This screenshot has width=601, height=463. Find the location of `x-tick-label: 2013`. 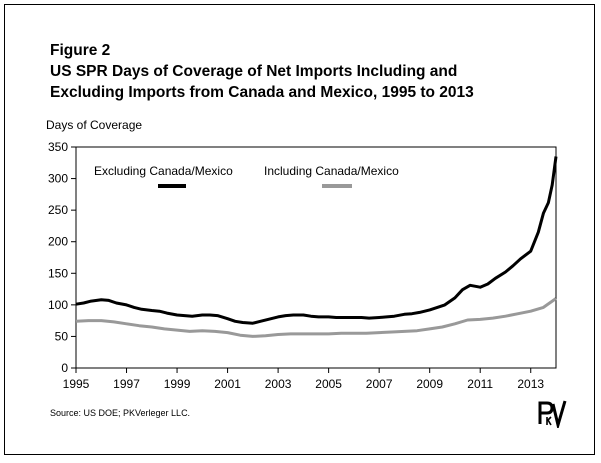

x-tick-label: 2013 is located at coordinates (530, 384).